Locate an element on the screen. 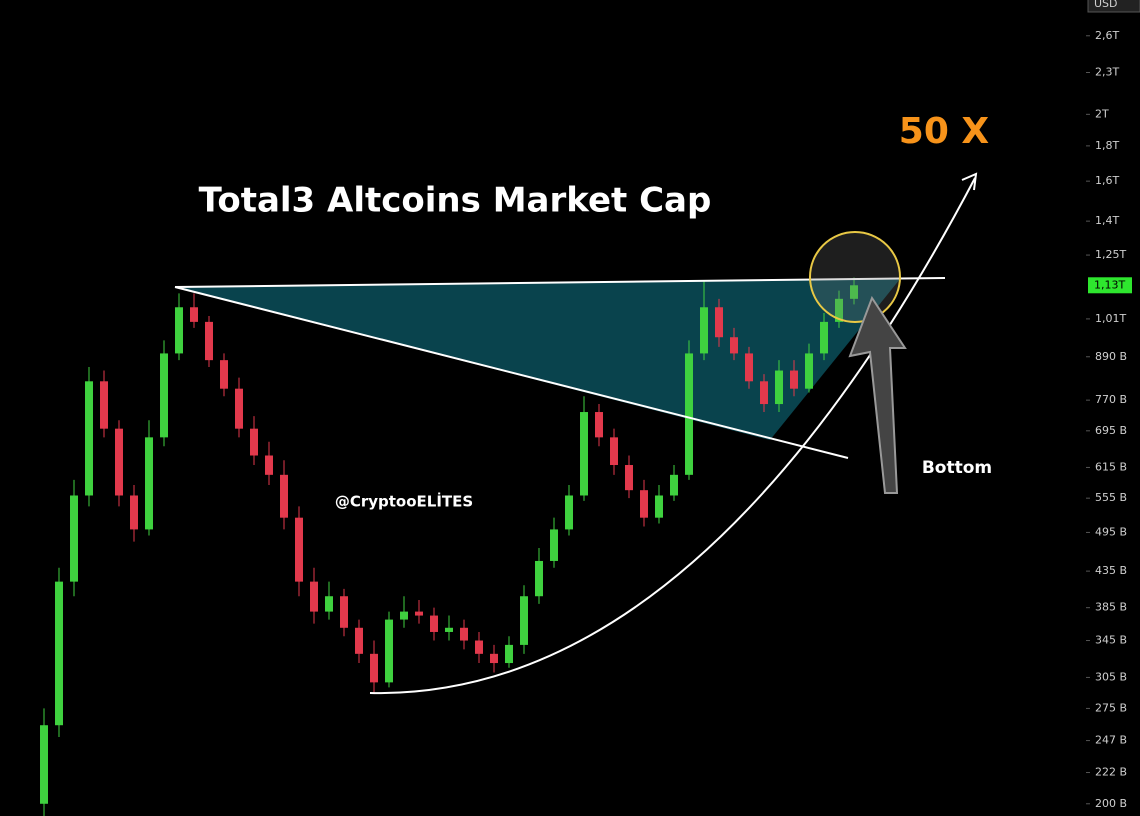 The width and height of the screenshot is (1140, 816). support-line is located at coordinates (511, 372).